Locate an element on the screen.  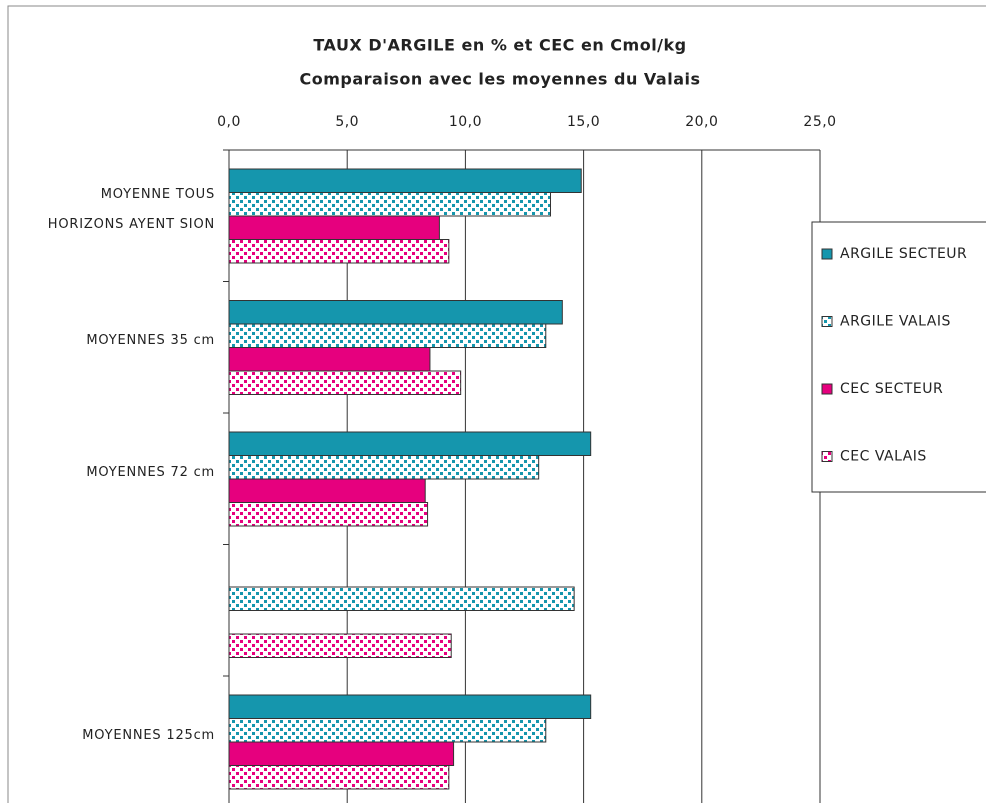
chart-title: TAUX D'ARGILE en % et CEC en Cmol/kg is located at coordinates (499, 45).